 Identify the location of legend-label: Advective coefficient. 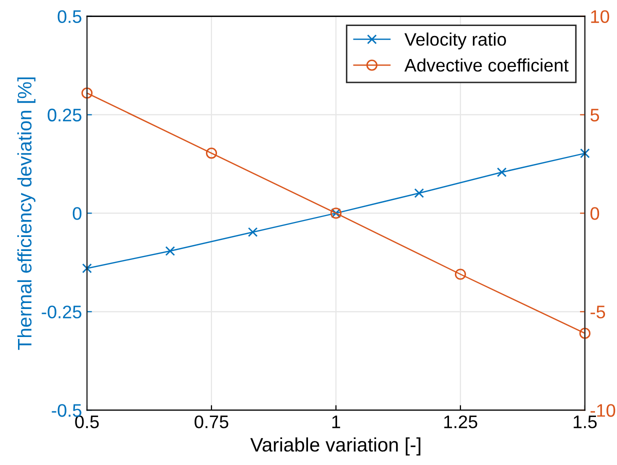
(486, 65).